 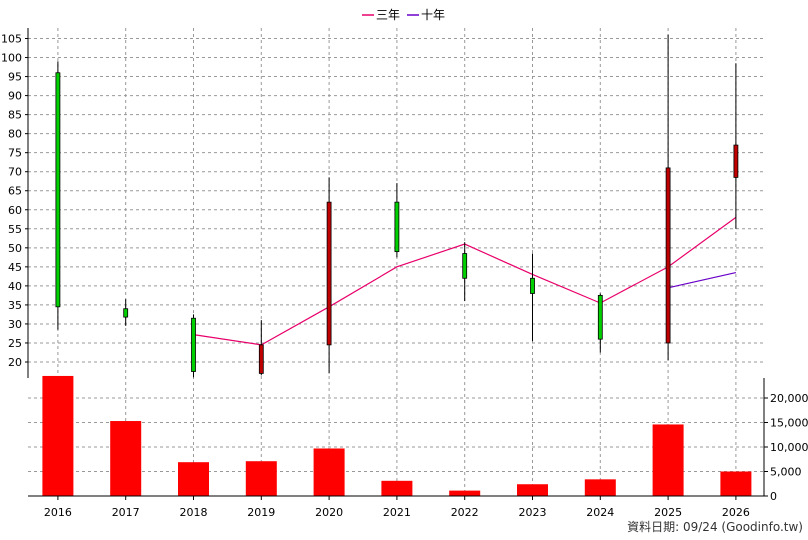 I want to click on volume-axis-ticks: 0 5,000 10,000 15,000 20,000, so click(x=786, y=447).